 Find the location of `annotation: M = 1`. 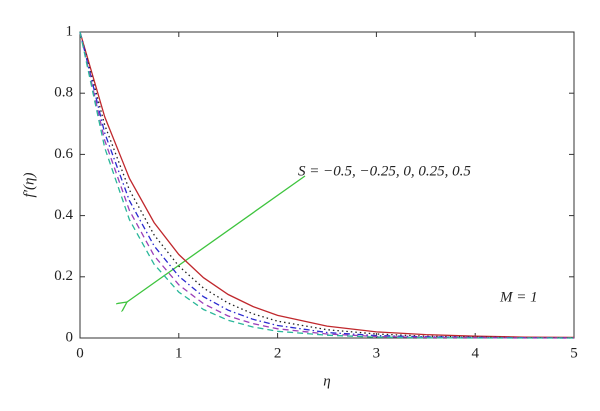

annotation: M = 1 is located at coordinates (518, 297).